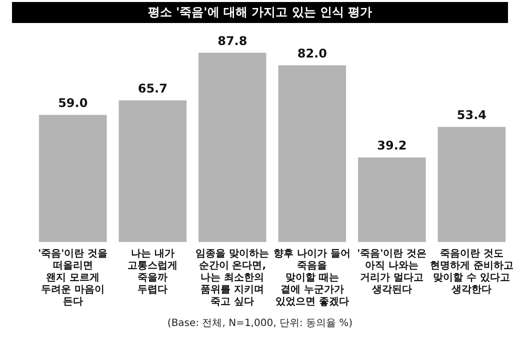  Describe the element at coordinates (260, 12) in the screenshot. I see `chart-title: 평소 '죽음'에 대해 가지고 있는 인식 평가` at that location.